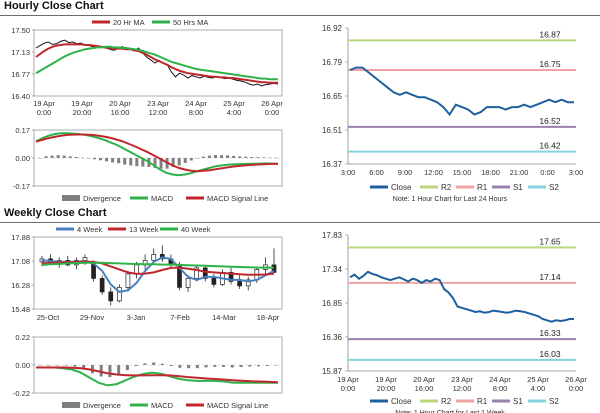 This screenshot has width=600, height=413. I want to click on hourly-price-xtick: 24 Apr 8:00, so click(196, 108).